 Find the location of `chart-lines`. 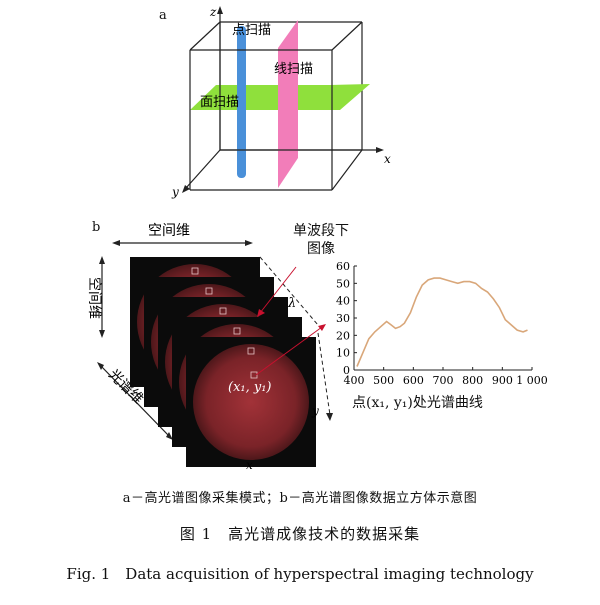

chart-lines is located at coordinates (442, 322).